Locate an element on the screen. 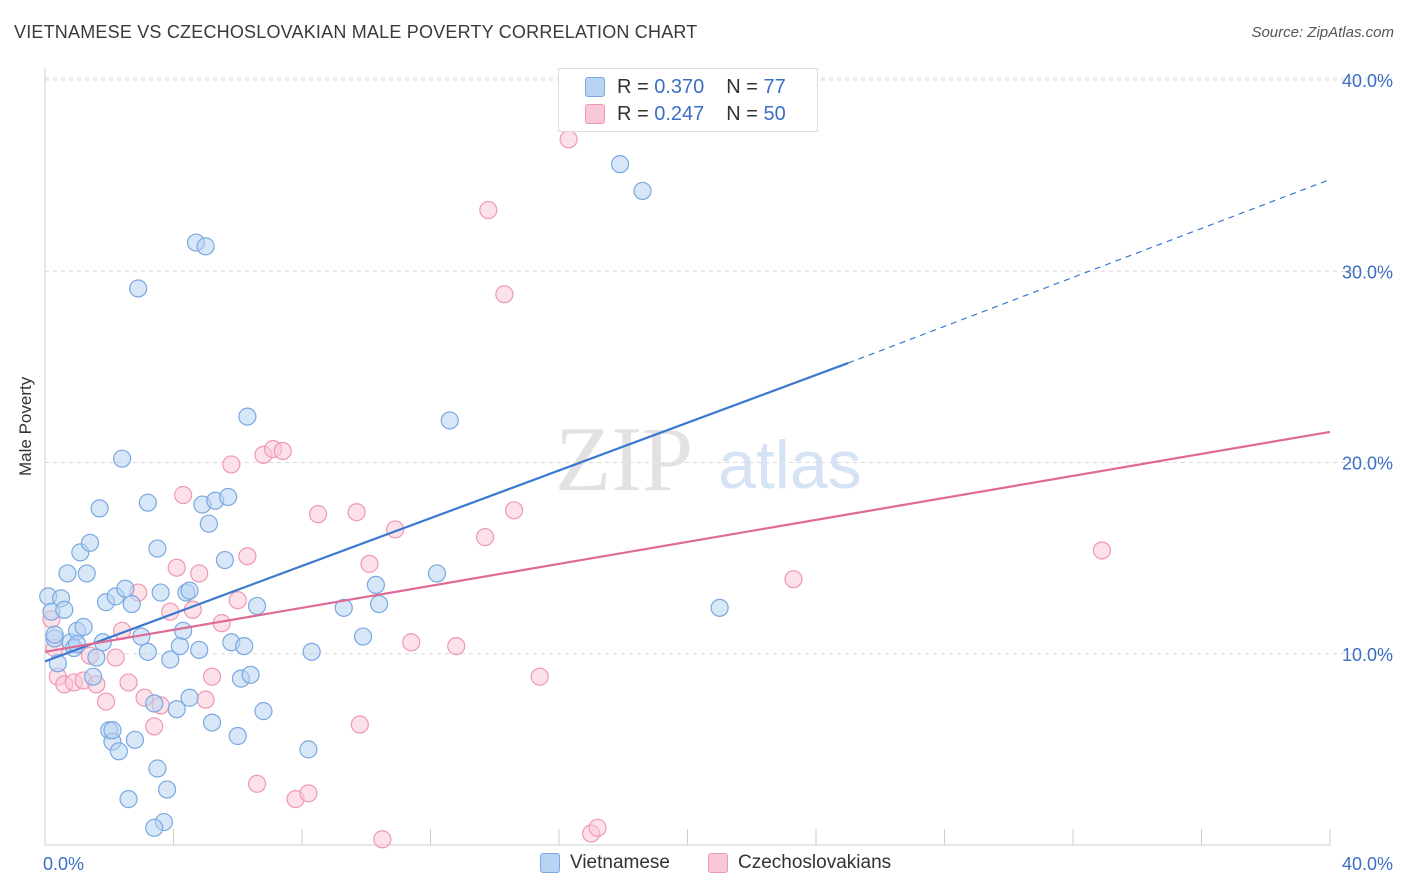  czech-swatch is located at coordinates (595, 114).